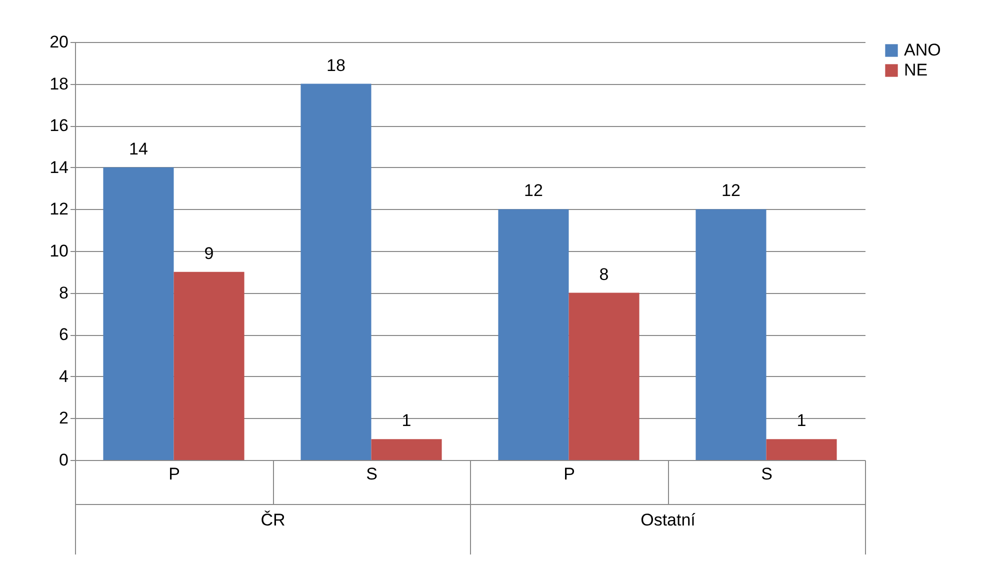 The width and height of the screenshot is (992, 564). I want to click on data-label: 18, so click(336, 65).